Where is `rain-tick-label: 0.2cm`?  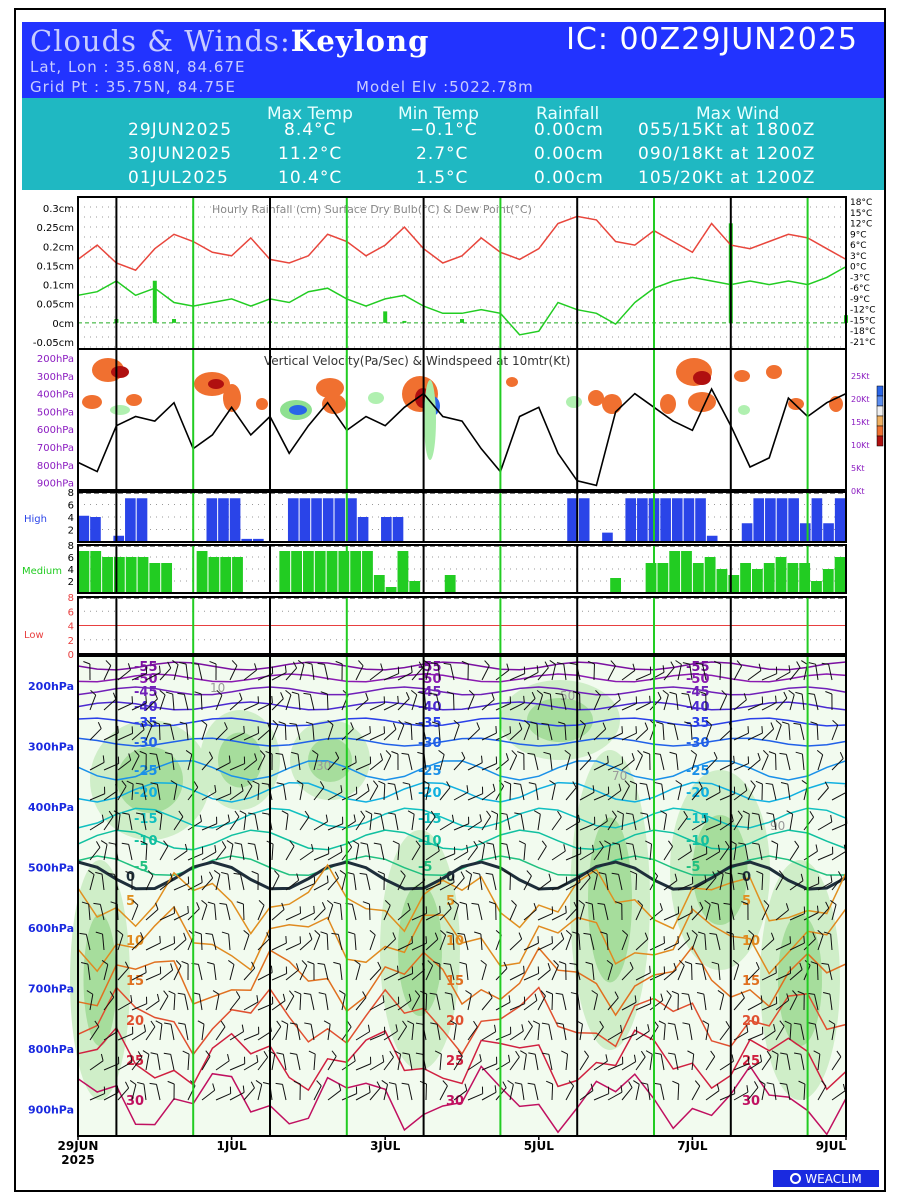 rain-tick-label: 0.2cm is located at coordinates (58, 247).